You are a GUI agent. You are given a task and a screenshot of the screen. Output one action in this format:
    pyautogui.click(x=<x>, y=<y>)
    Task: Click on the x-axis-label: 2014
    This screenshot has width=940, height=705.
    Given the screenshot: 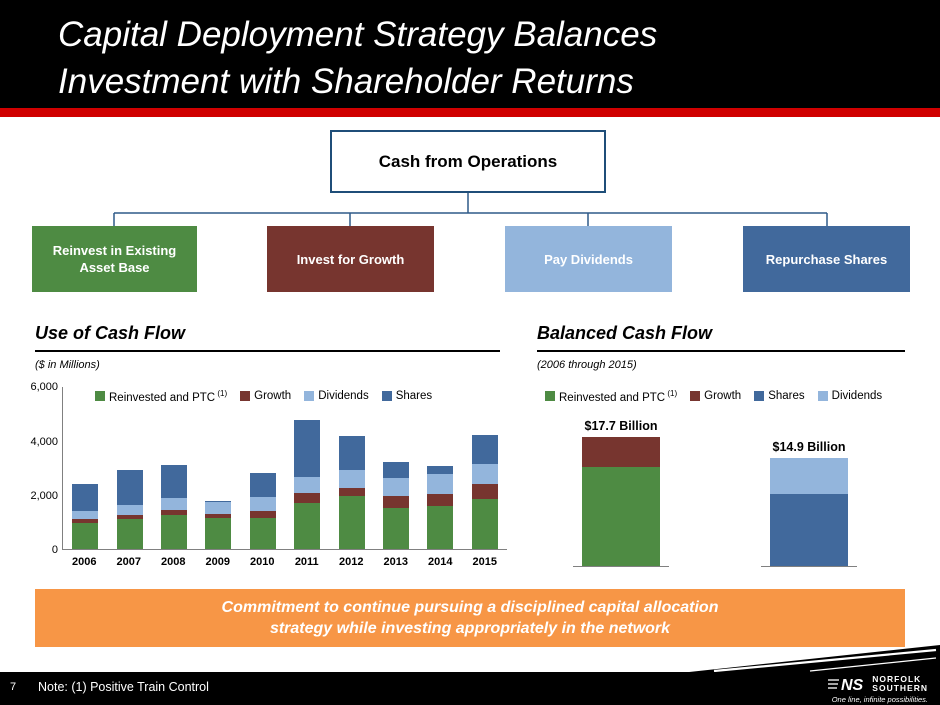 What is the action you would take?
    pyautogui.click(x=440, y=562)
    